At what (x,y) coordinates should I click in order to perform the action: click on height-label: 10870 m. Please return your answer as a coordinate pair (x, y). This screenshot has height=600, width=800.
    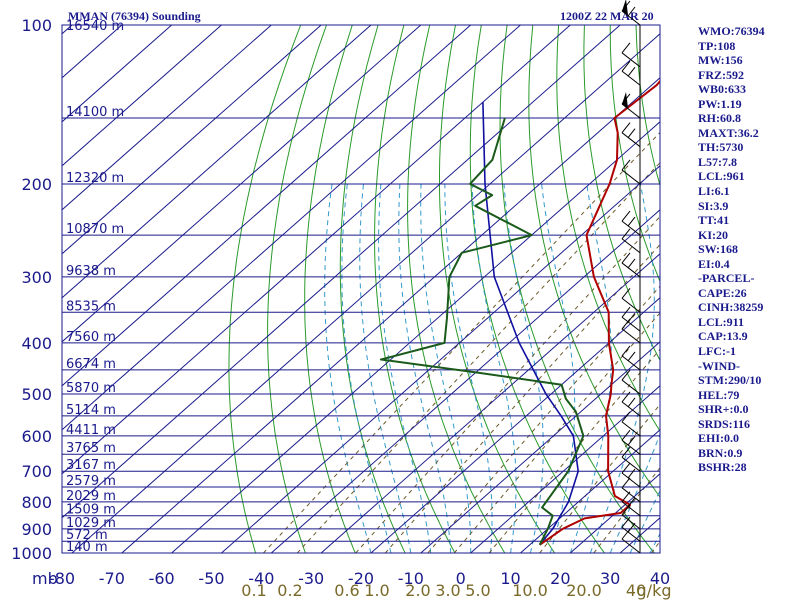
    Looking at the image, I should click on (95, 229).